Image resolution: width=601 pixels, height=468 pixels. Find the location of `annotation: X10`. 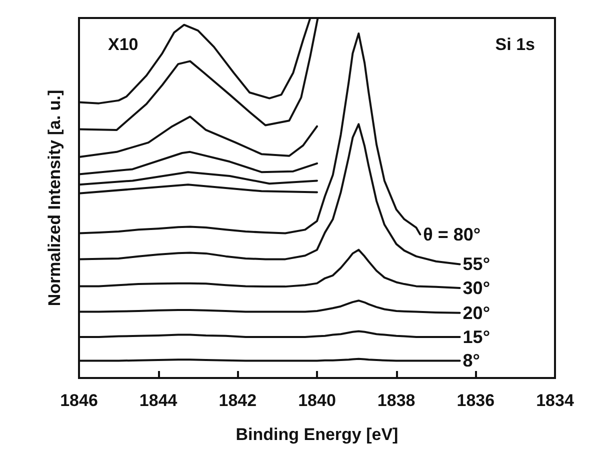

annotation: X10 is located at coordinates (123, 44).